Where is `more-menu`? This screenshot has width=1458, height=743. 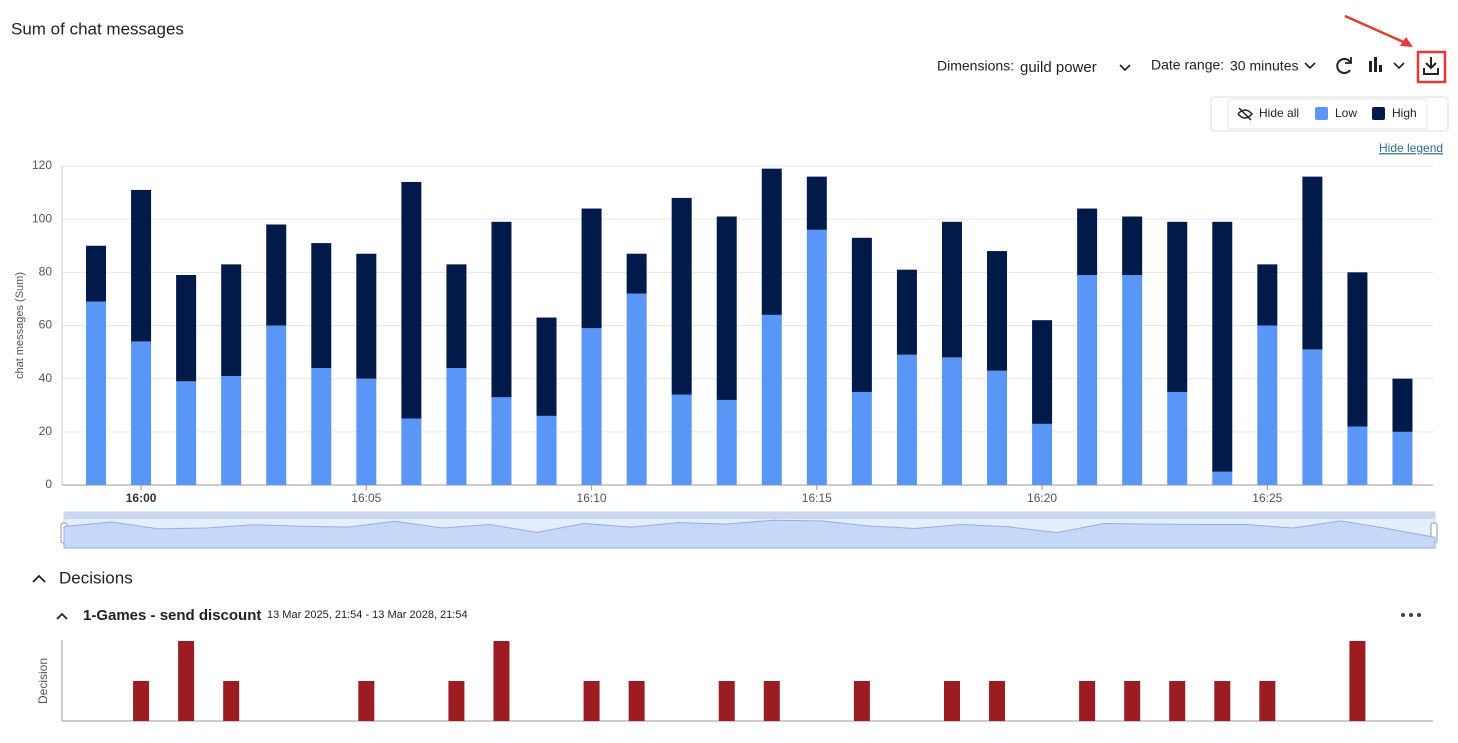 more-menu is located at coordinates (1411, 615).